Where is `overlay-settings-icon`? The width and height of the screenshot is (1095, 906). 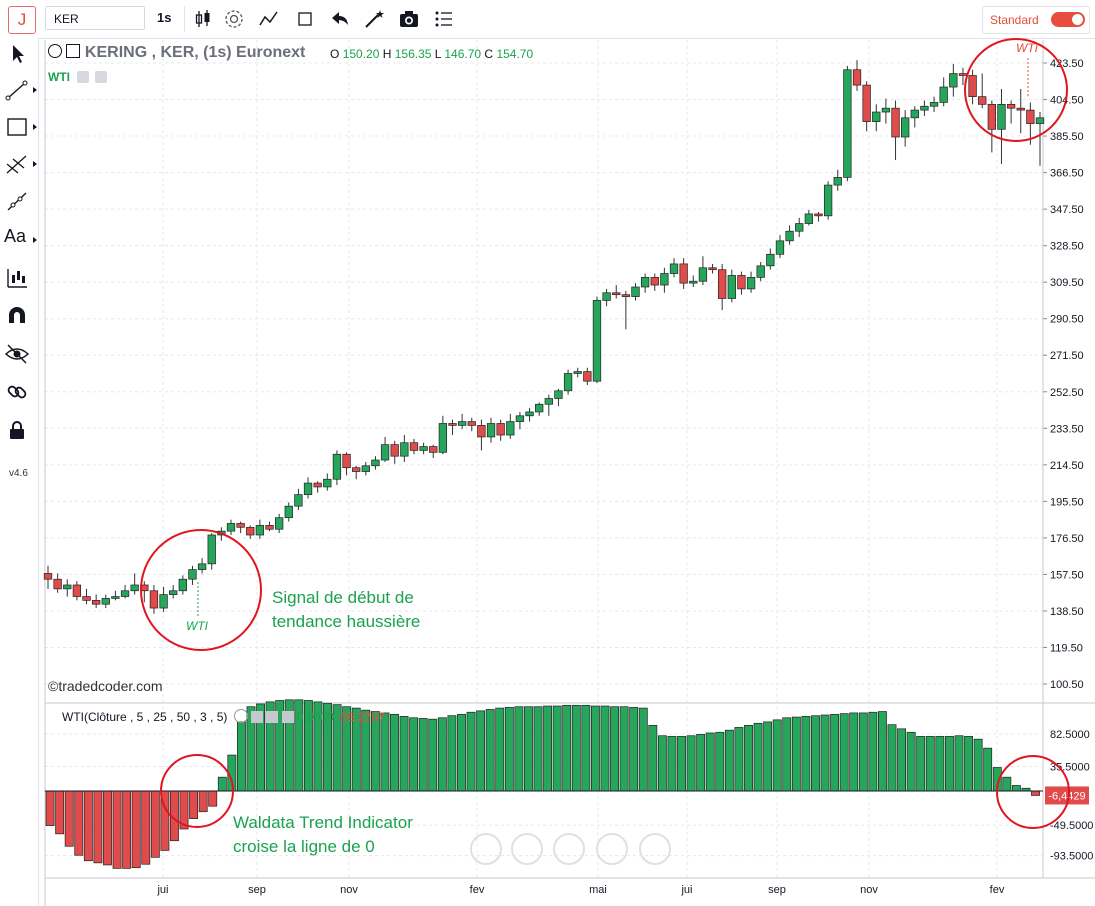 overlay-settings-icon is located at coordinates (83, 77).